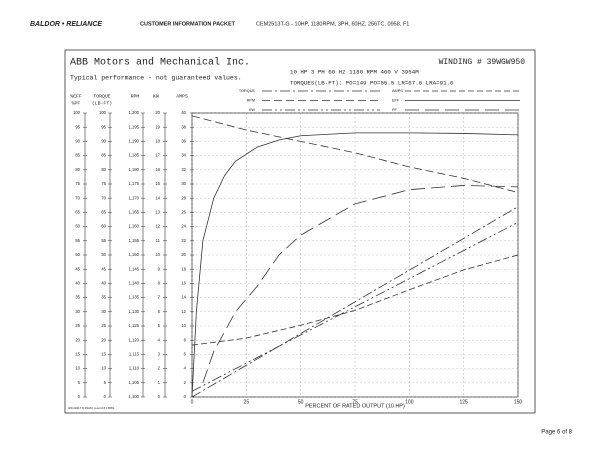 The image size is (600, 464). Describe the element at coordinates (76, 96) in the screenshot. I see `axis-header: %EFF` at that location.